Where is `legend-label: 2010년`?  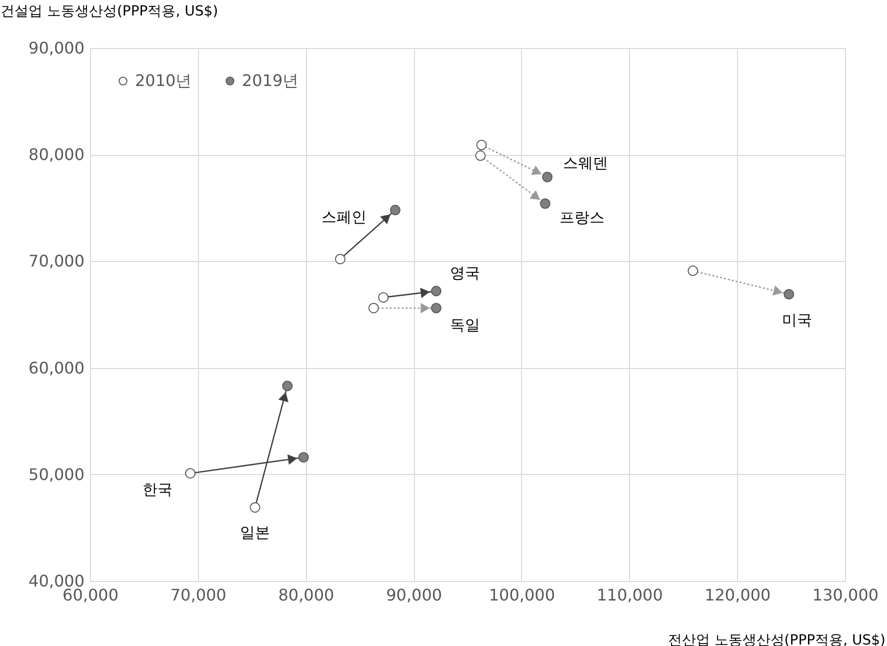
legend-label: 2010년 is located at coordinates (163, 80).